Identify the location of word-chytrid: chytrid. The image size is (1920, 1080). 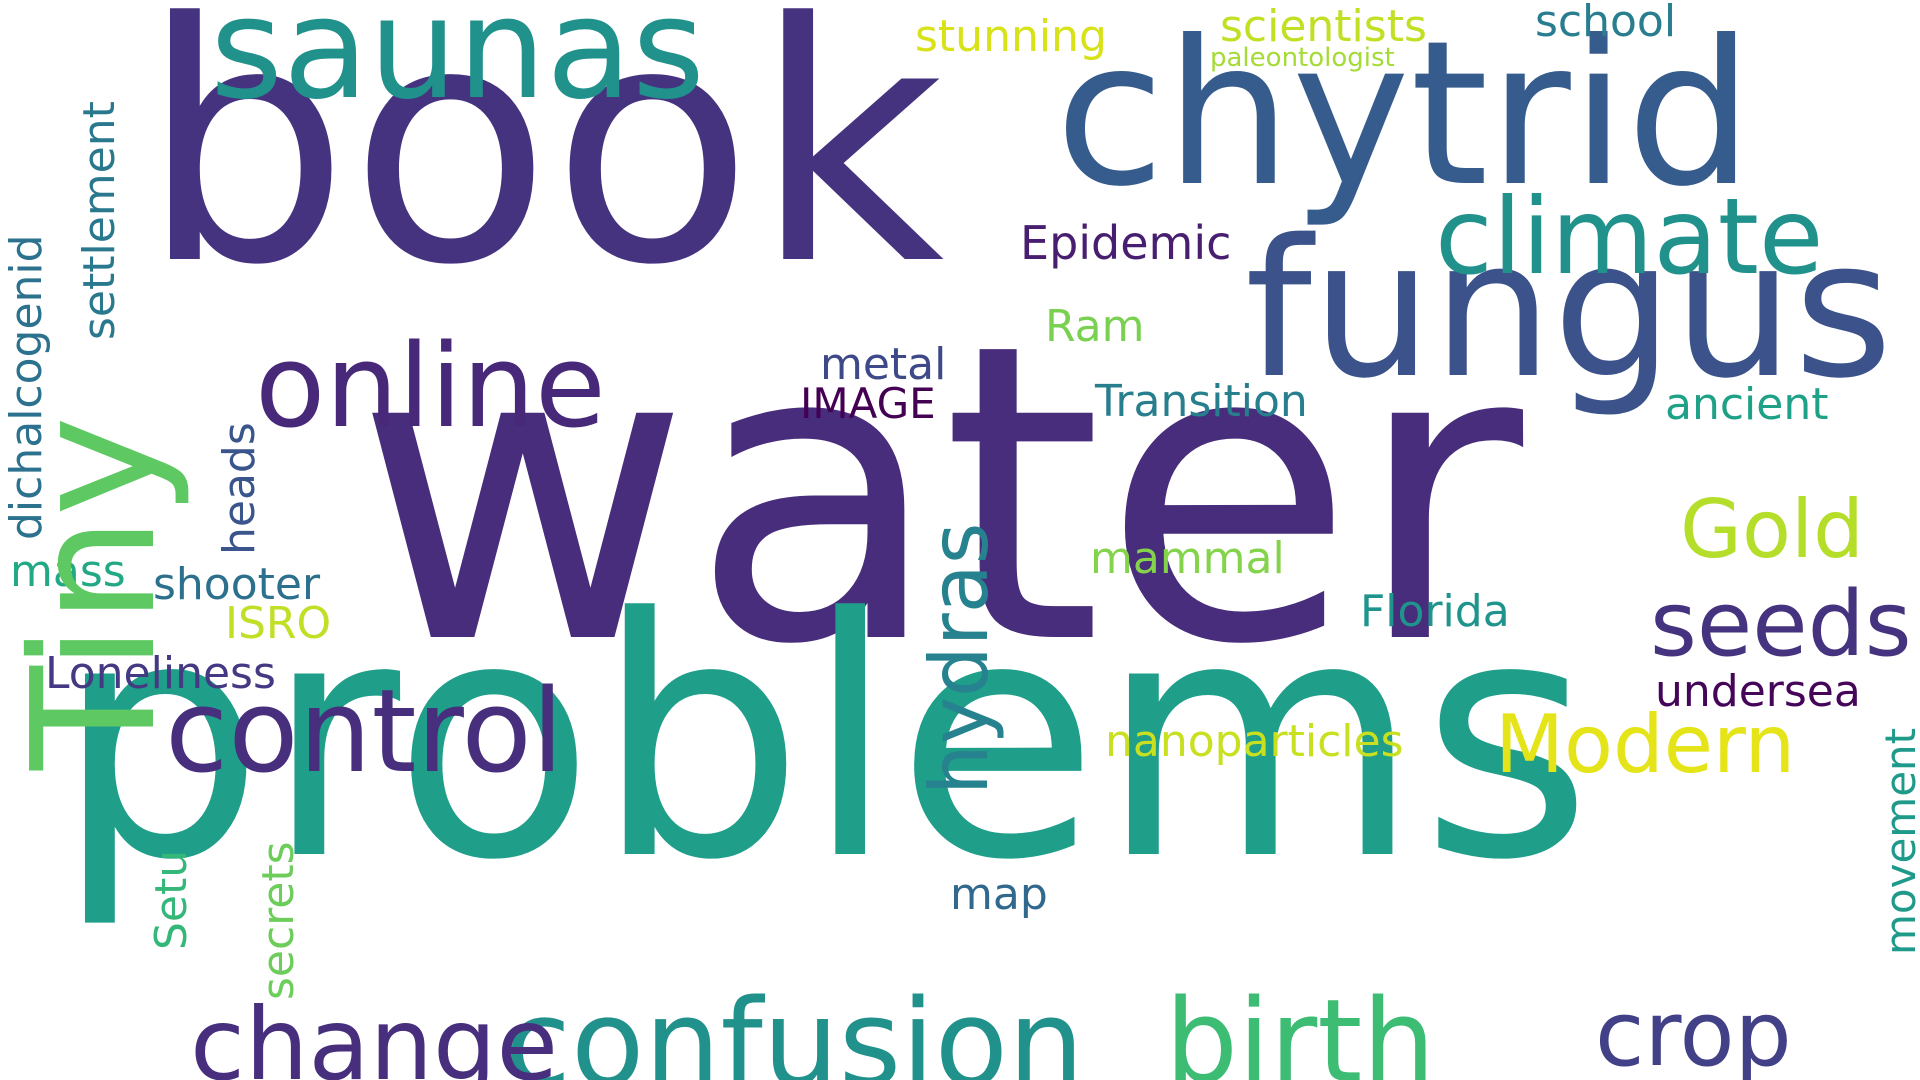
(1404, 115).